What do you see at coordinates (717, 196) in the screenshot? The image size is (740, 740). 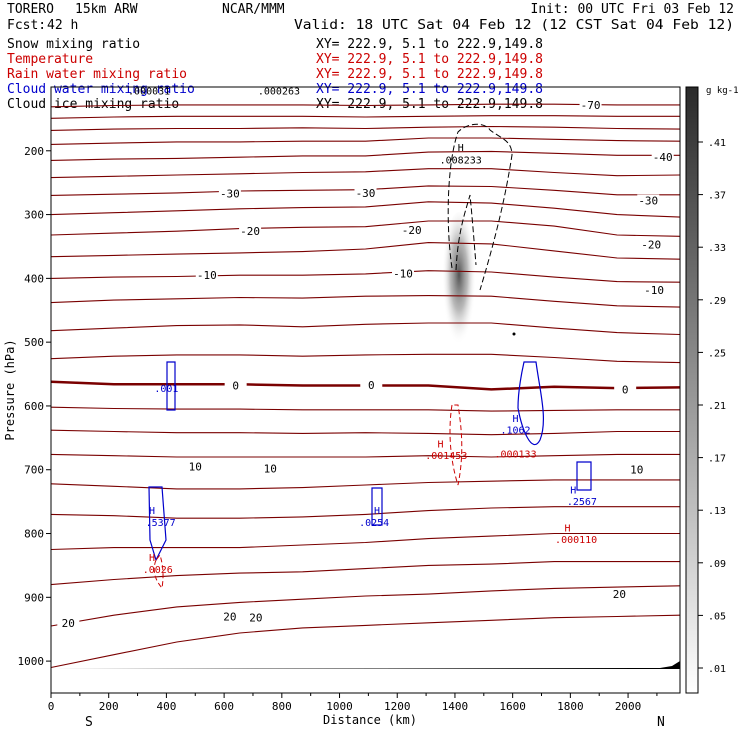 I see `colorbar-tick-label: .37` at bounding box center [717, 196].